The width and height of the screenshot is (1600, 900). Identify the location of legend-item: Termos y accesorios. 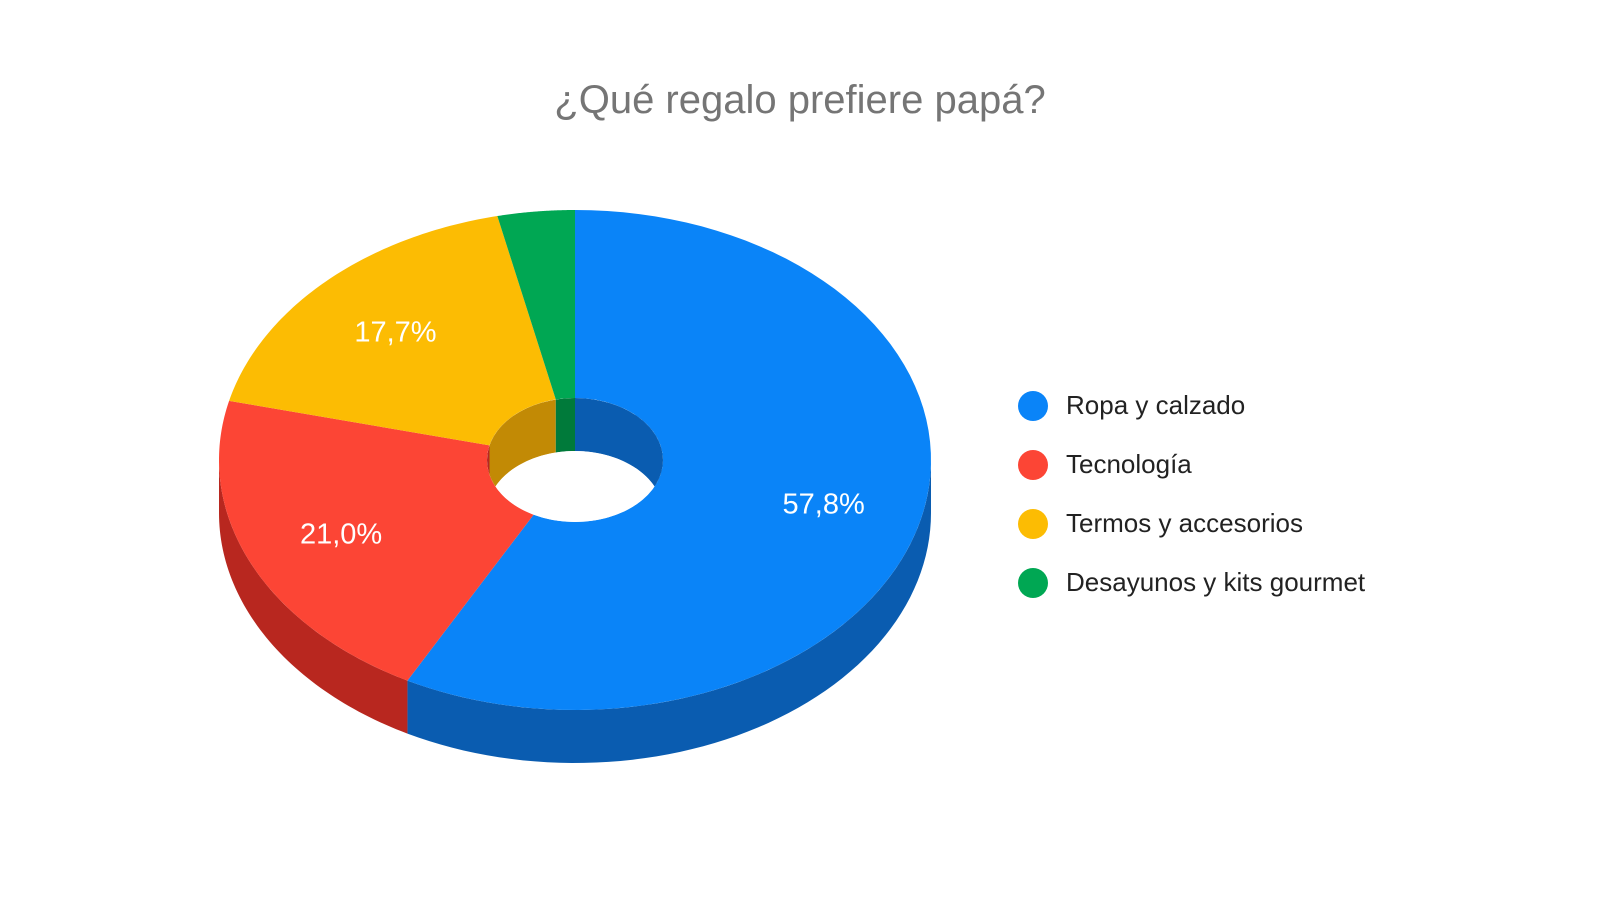
(1191, 523).